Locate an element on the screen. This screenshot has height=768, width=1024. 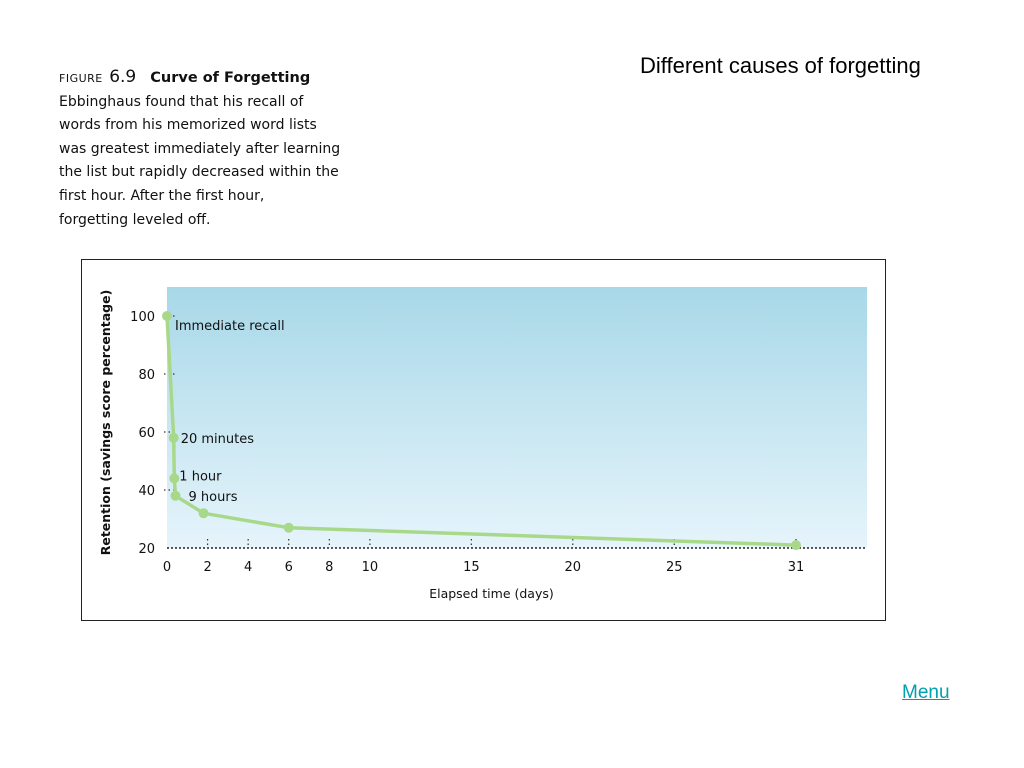
caption-line: forgetting leveled off. is located at coordinates (135, 219).